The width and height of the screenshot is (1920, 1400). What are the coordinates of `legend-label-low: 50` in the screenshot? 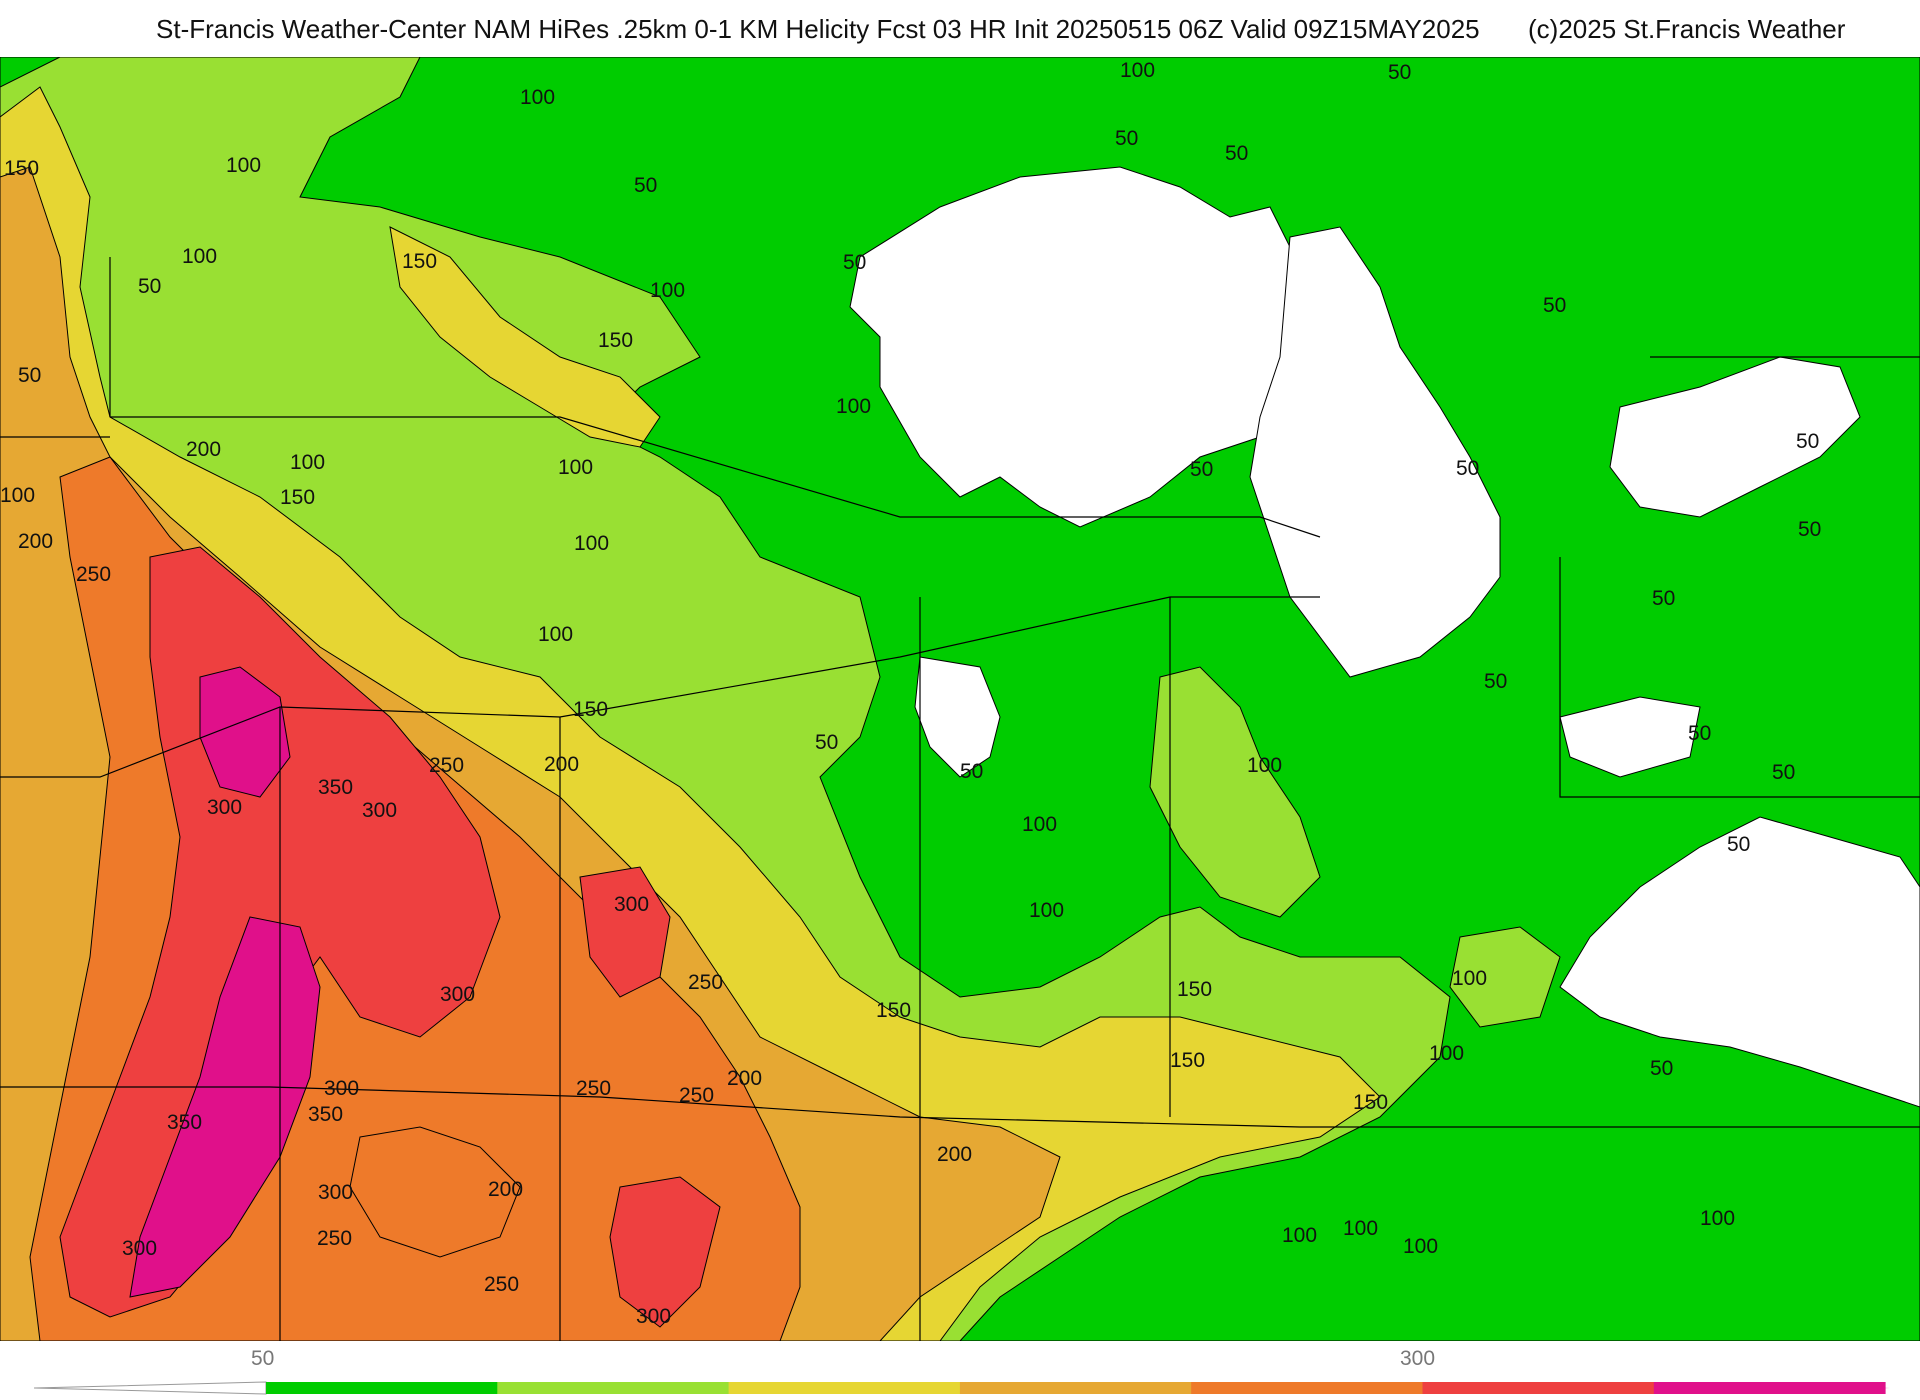 It's located at (262, 1358).